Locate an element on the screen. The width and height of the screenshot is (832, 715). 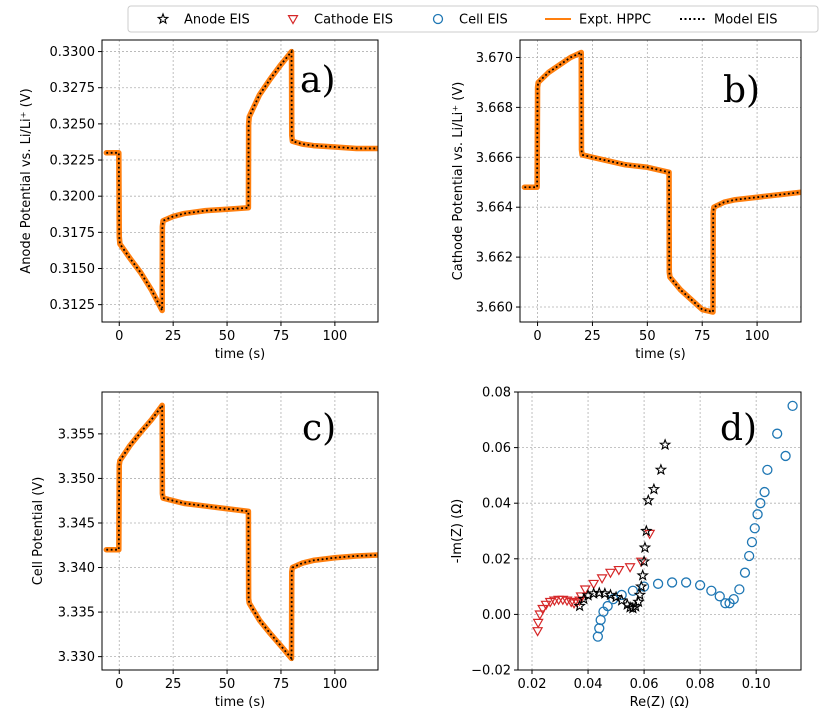
series-star is located at coordinates (622, 526).